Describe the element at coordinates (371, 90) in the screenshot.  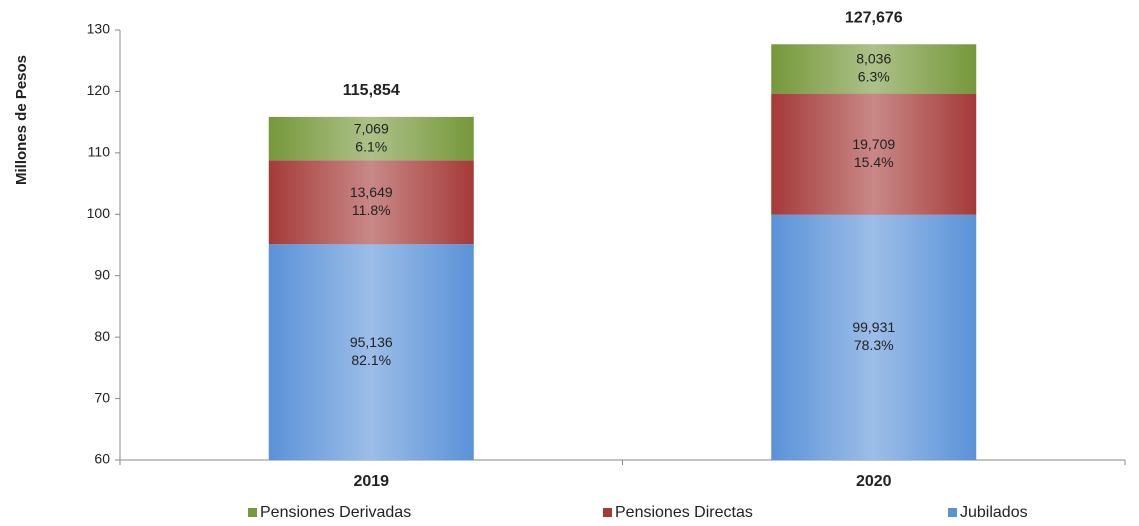
I see `total-label: 115,854` at that location.